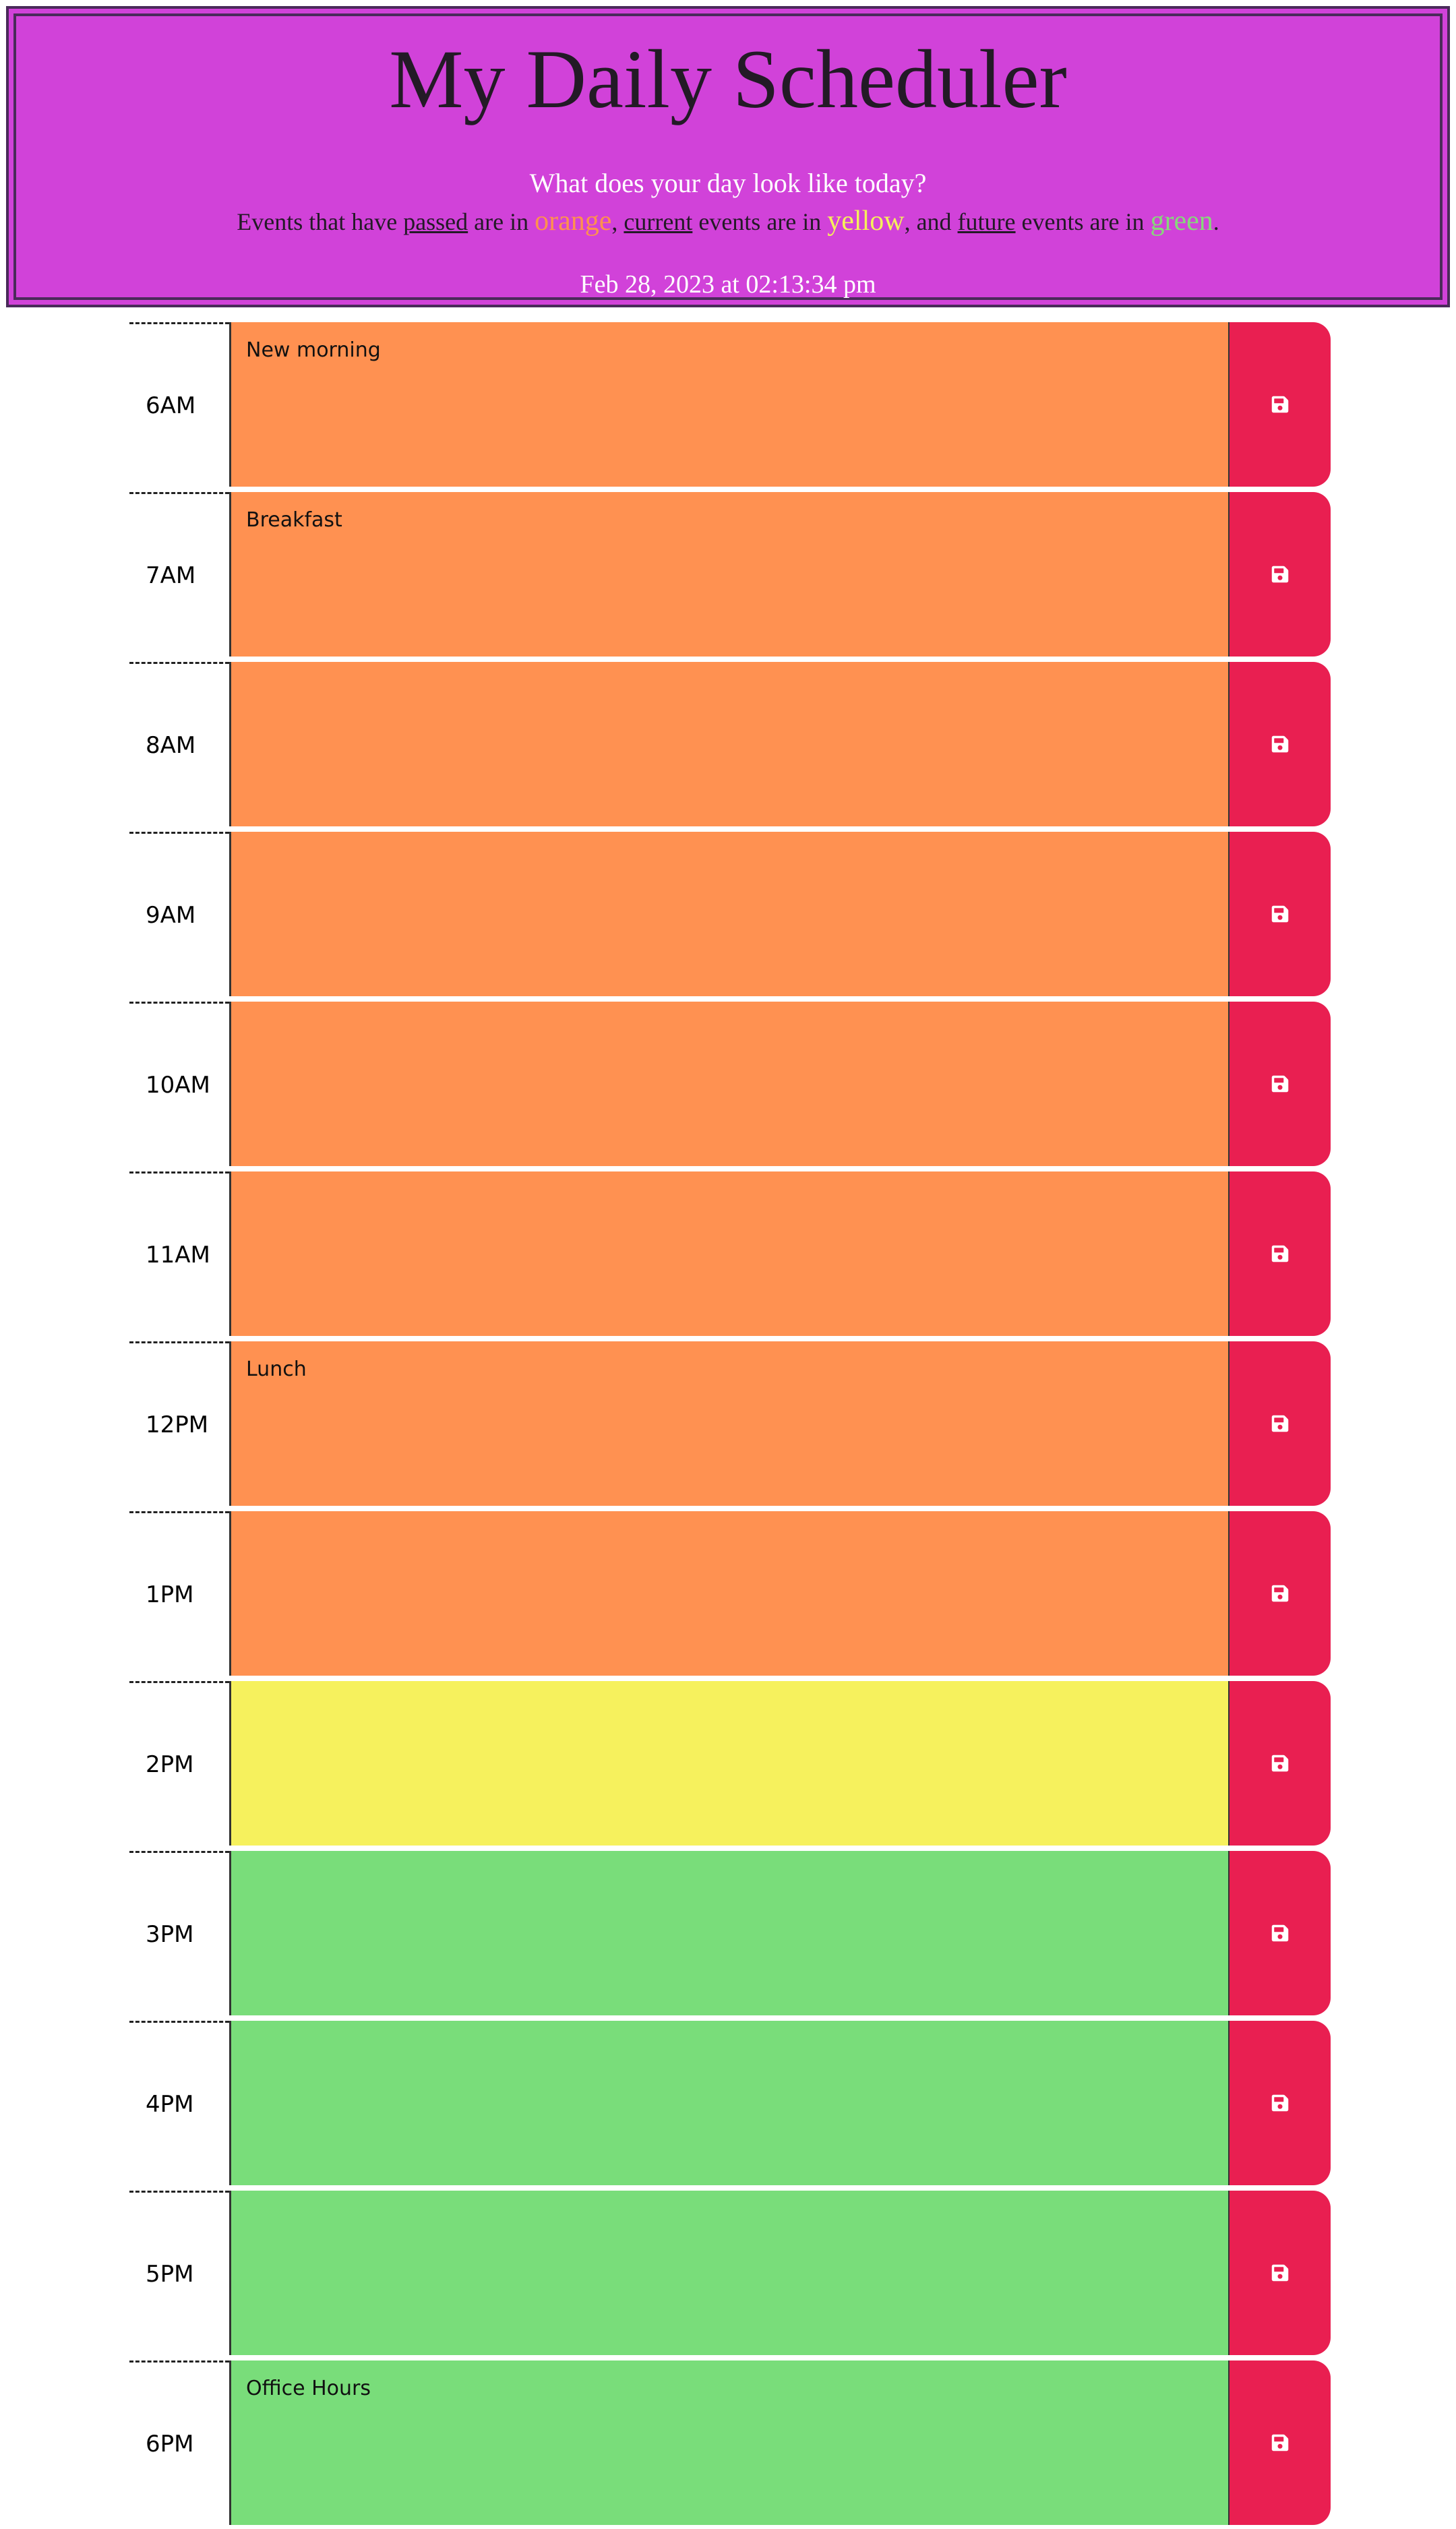 Image resolution: width=1456 pixels, height=2529 pixels. What do you see at coordinates (179, 1593) in the screenshot?
I see `hour-label: 1PM` at bounding box center [179, 1593].